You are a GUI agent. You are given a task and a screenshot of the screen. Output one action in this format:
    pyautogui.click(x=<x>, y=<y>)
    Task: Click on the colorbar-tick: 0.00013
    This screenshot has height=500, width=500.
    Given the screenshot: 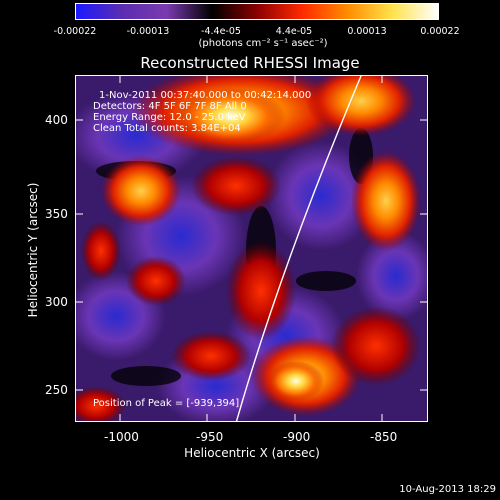 What is the action you would take?
    pyautogui.click(x=367, y=31)
    